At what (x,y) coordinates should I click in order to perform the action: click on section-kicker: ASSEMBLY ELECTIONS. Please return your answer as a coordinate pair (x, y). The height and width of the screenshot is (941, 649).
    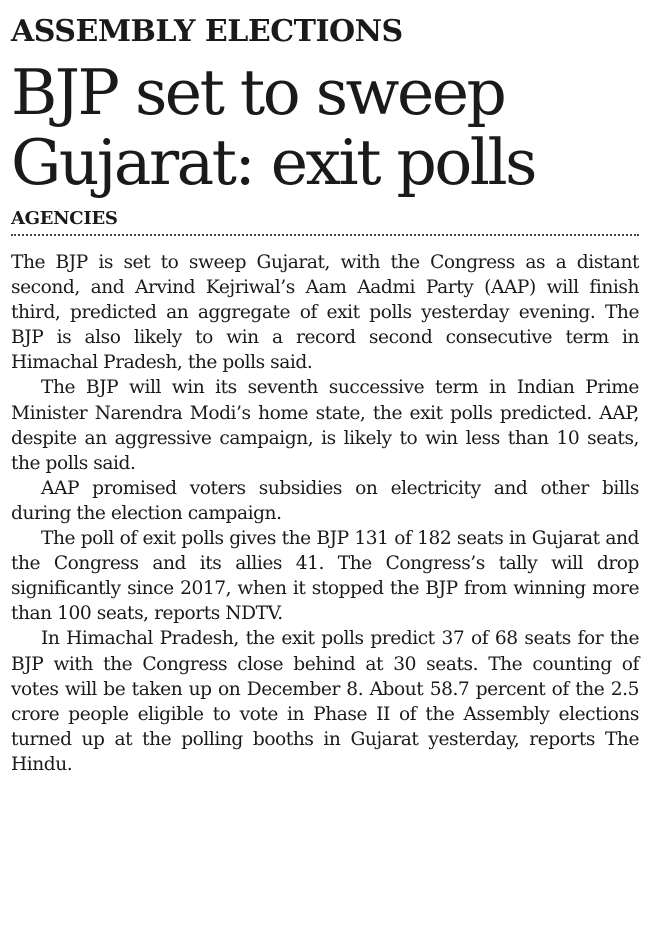
    Looking at the image, I should click on (207, 31).